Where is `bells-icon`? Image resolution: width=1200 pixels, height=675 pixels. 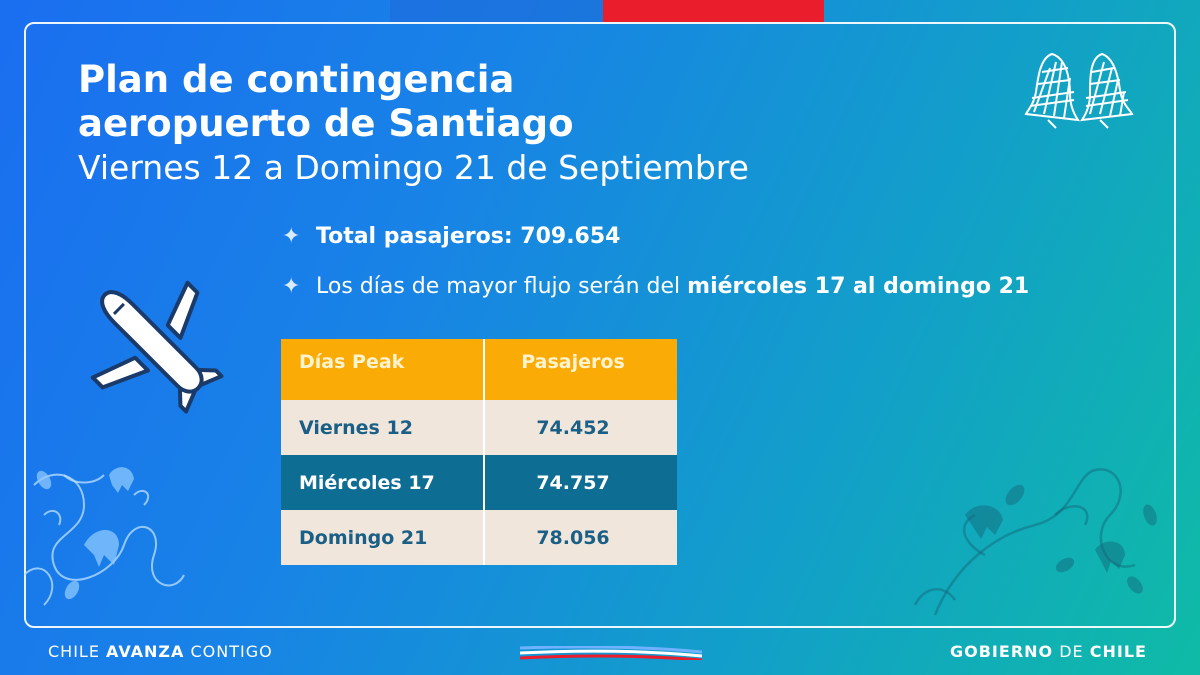
bells-icon is located at coordinates (1079, 90).